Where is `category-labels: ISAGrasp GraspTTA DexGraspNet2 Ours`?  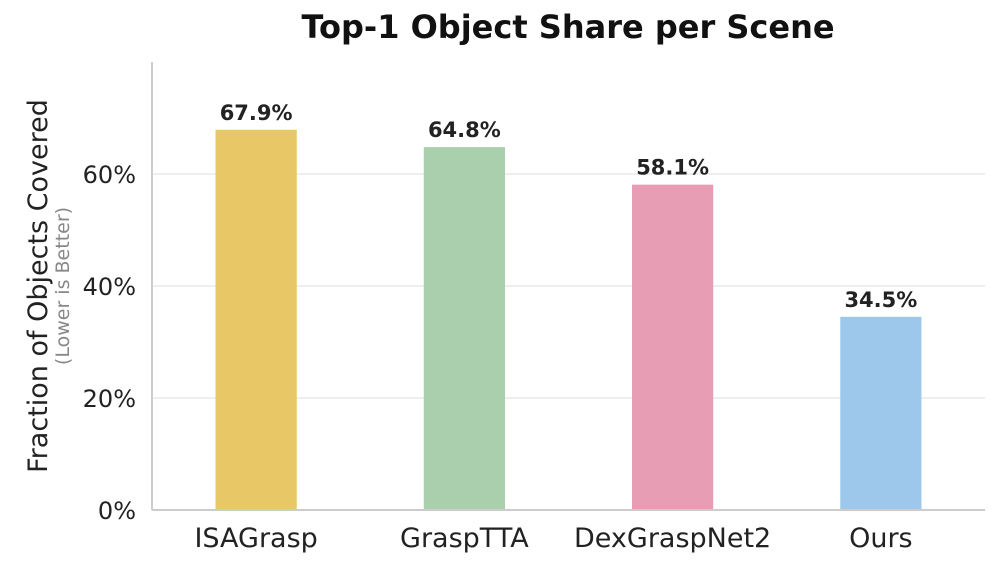 category-labels: ISAGrasp GraspTTA DexGraspNet2 Ours is located at coordinates (553, 538).